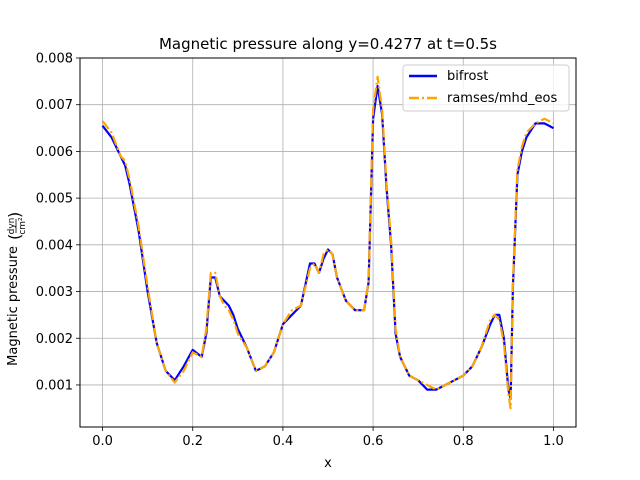  I want to click on x-axis-label: x, so click(328, 463).